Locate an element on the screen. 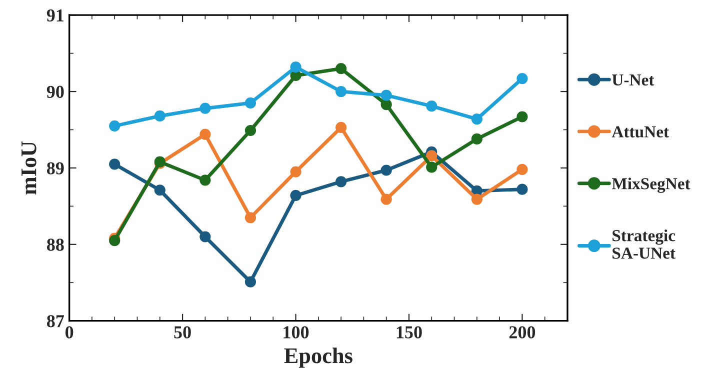  x-tick-label: 0 is located at coordinates (69, 332).